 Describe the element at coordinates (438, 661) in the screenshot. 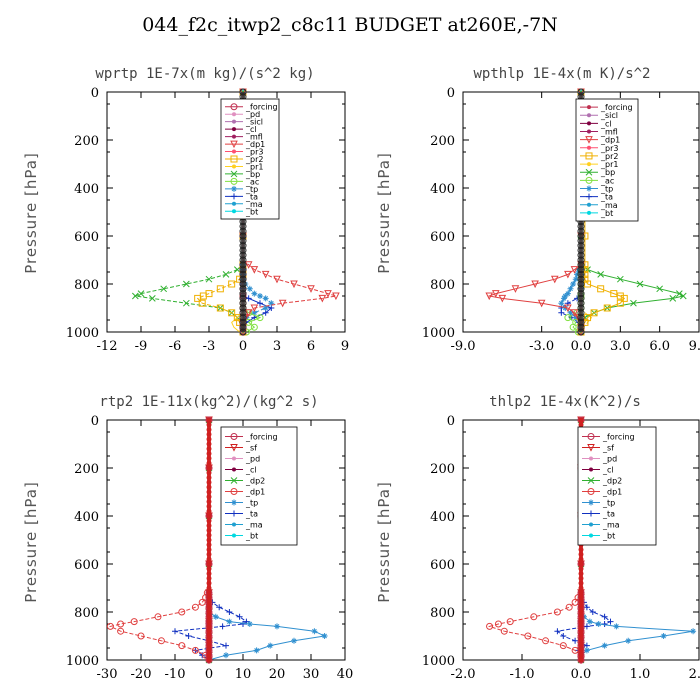

I see `y-tick-label: 1000` at that location.